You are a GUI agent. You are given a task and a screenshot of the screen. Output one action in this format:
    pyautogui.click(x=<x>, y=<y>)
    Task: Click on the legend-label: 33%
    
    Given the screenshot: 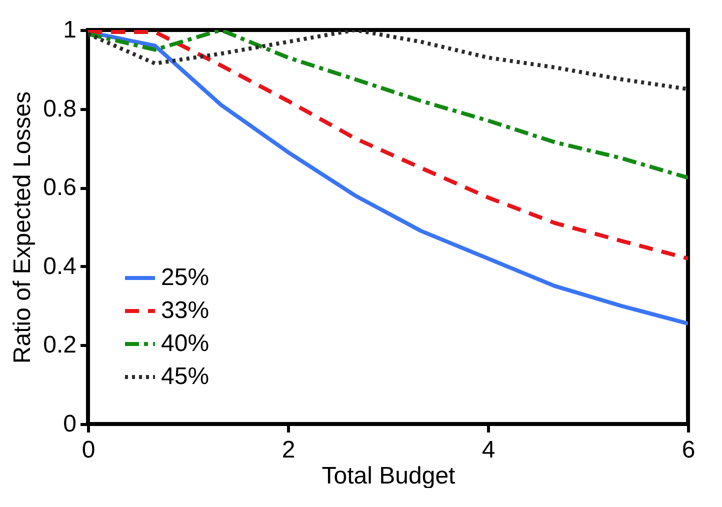 What is the action you would take?
    pyautogui.click(x=185, y=310)
    